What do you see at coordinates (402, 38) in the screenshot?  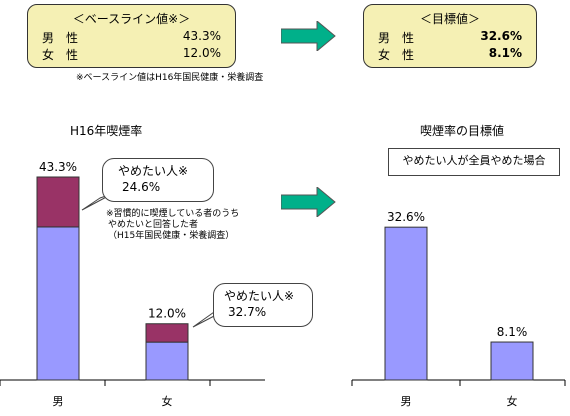 I see `target-male-label: 男性` at bounding box center [402, 38].